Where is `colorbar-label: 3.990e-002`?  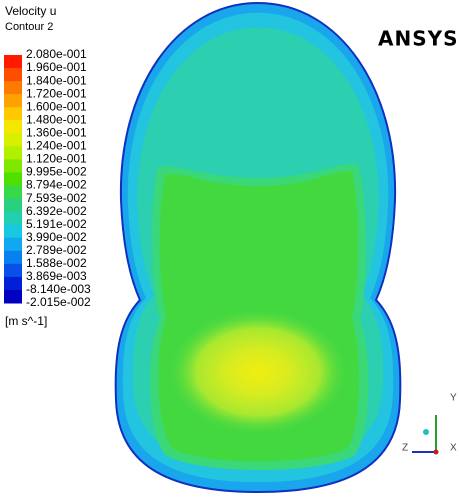 colorbar-label: 3.990e-002 is located at coordinates (56, 237).